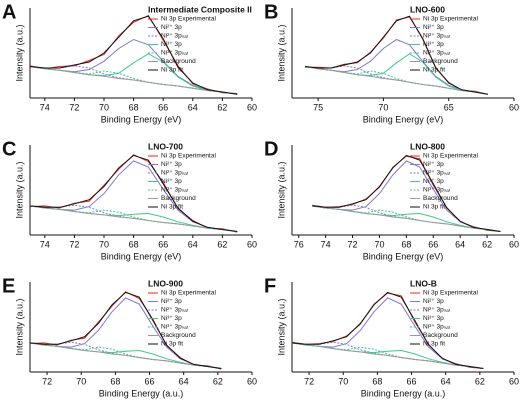  What do you see at coordinates (45, 244) in the screenshot?
I see `x-tick-label: 74` at bounding box center [45, 244].